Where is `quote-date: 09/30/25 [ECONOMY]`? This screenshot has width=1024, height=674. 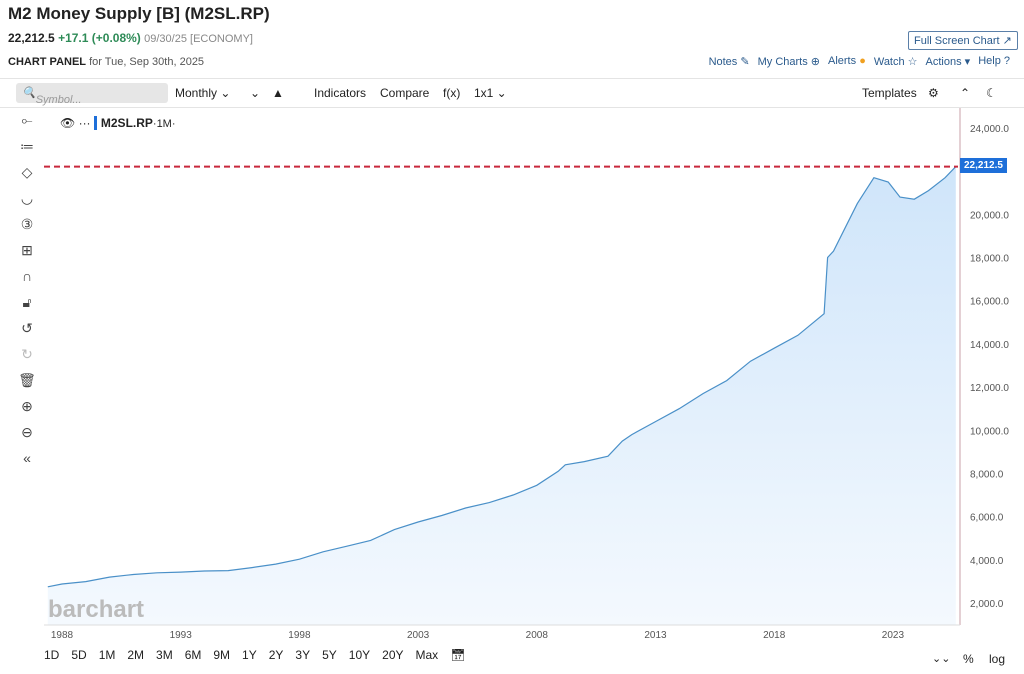
quote-date: 09/30/25 [ECONOMY] is located at coordinates (198, 39).